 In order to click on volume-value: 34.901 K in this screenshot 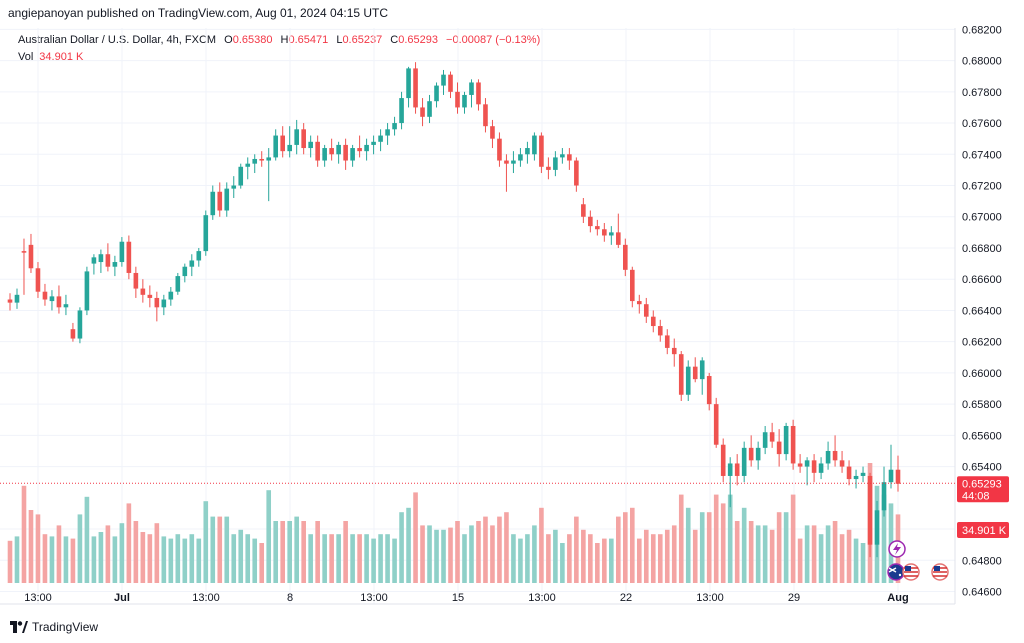, I will do `click(61, 57)`.